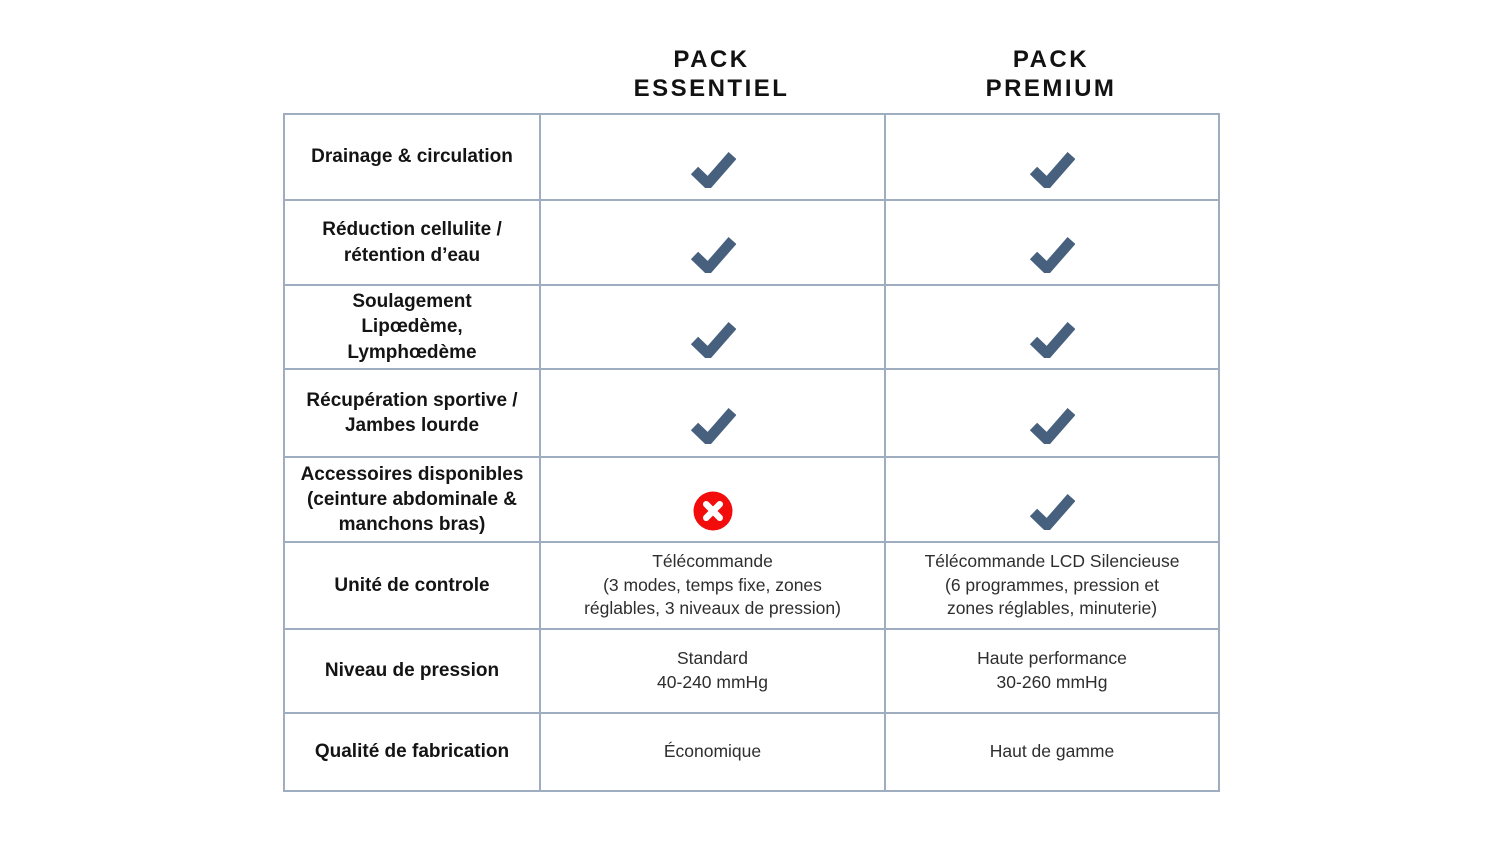 The height and width of the screenshot is (844, 1500). Describe the element at coordinates (712, 671) in the screenshot. I see `cell-essentiel: Standard 40-240 mmHg` at that location.